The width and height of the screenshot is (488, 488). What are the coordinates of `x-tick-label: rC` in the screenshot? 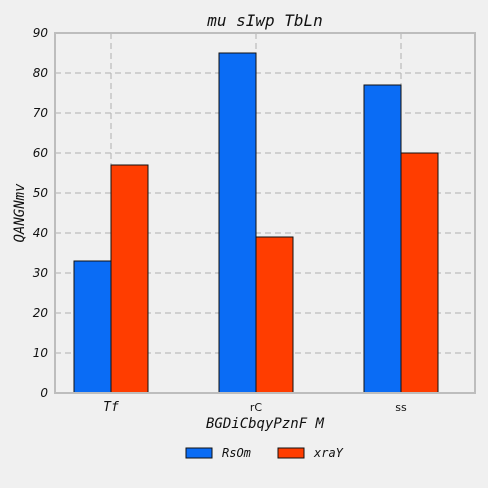 It's located at (256, 407).